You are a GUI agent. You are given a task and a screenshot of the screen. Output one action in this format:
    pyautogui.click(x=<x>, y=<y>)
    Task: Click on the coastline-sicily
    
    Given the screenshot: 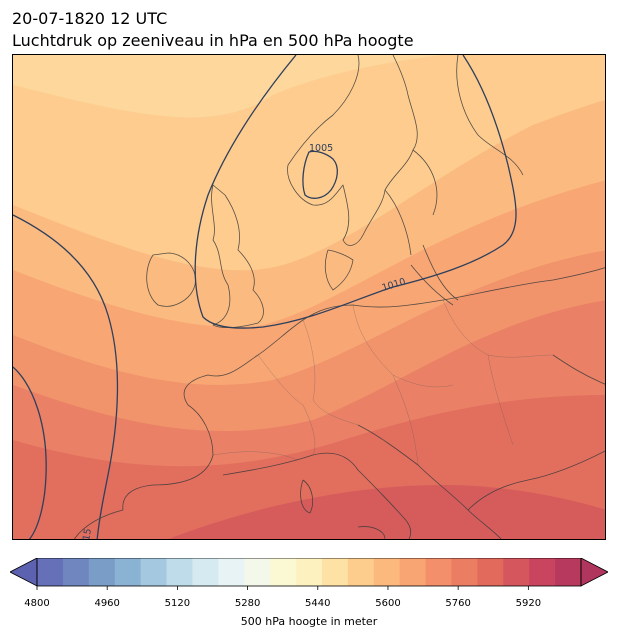 What is the action you would take?
    pyautogui.click(x=371, y=532)
    